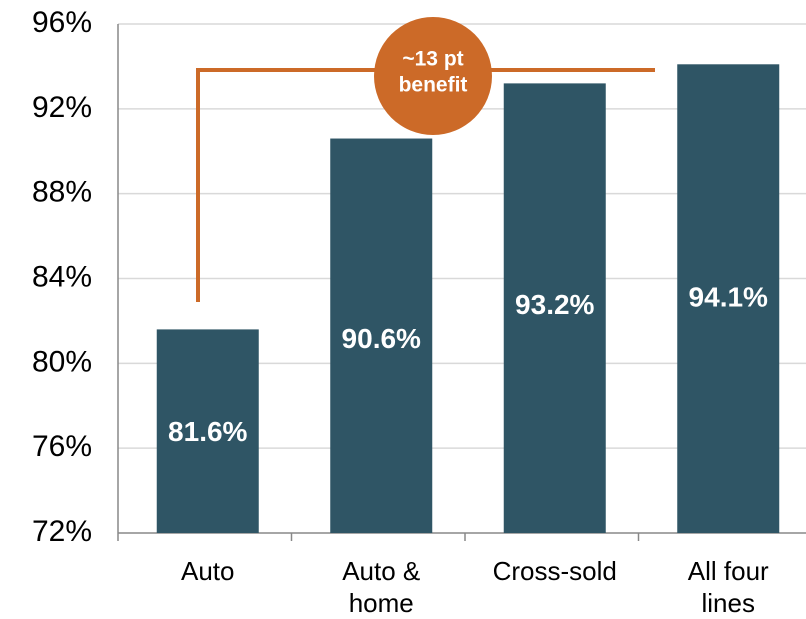 The width and height of the screenshot is (806, 619). I want to click on x-tick-label: Cross-sold, so click(554, 571).